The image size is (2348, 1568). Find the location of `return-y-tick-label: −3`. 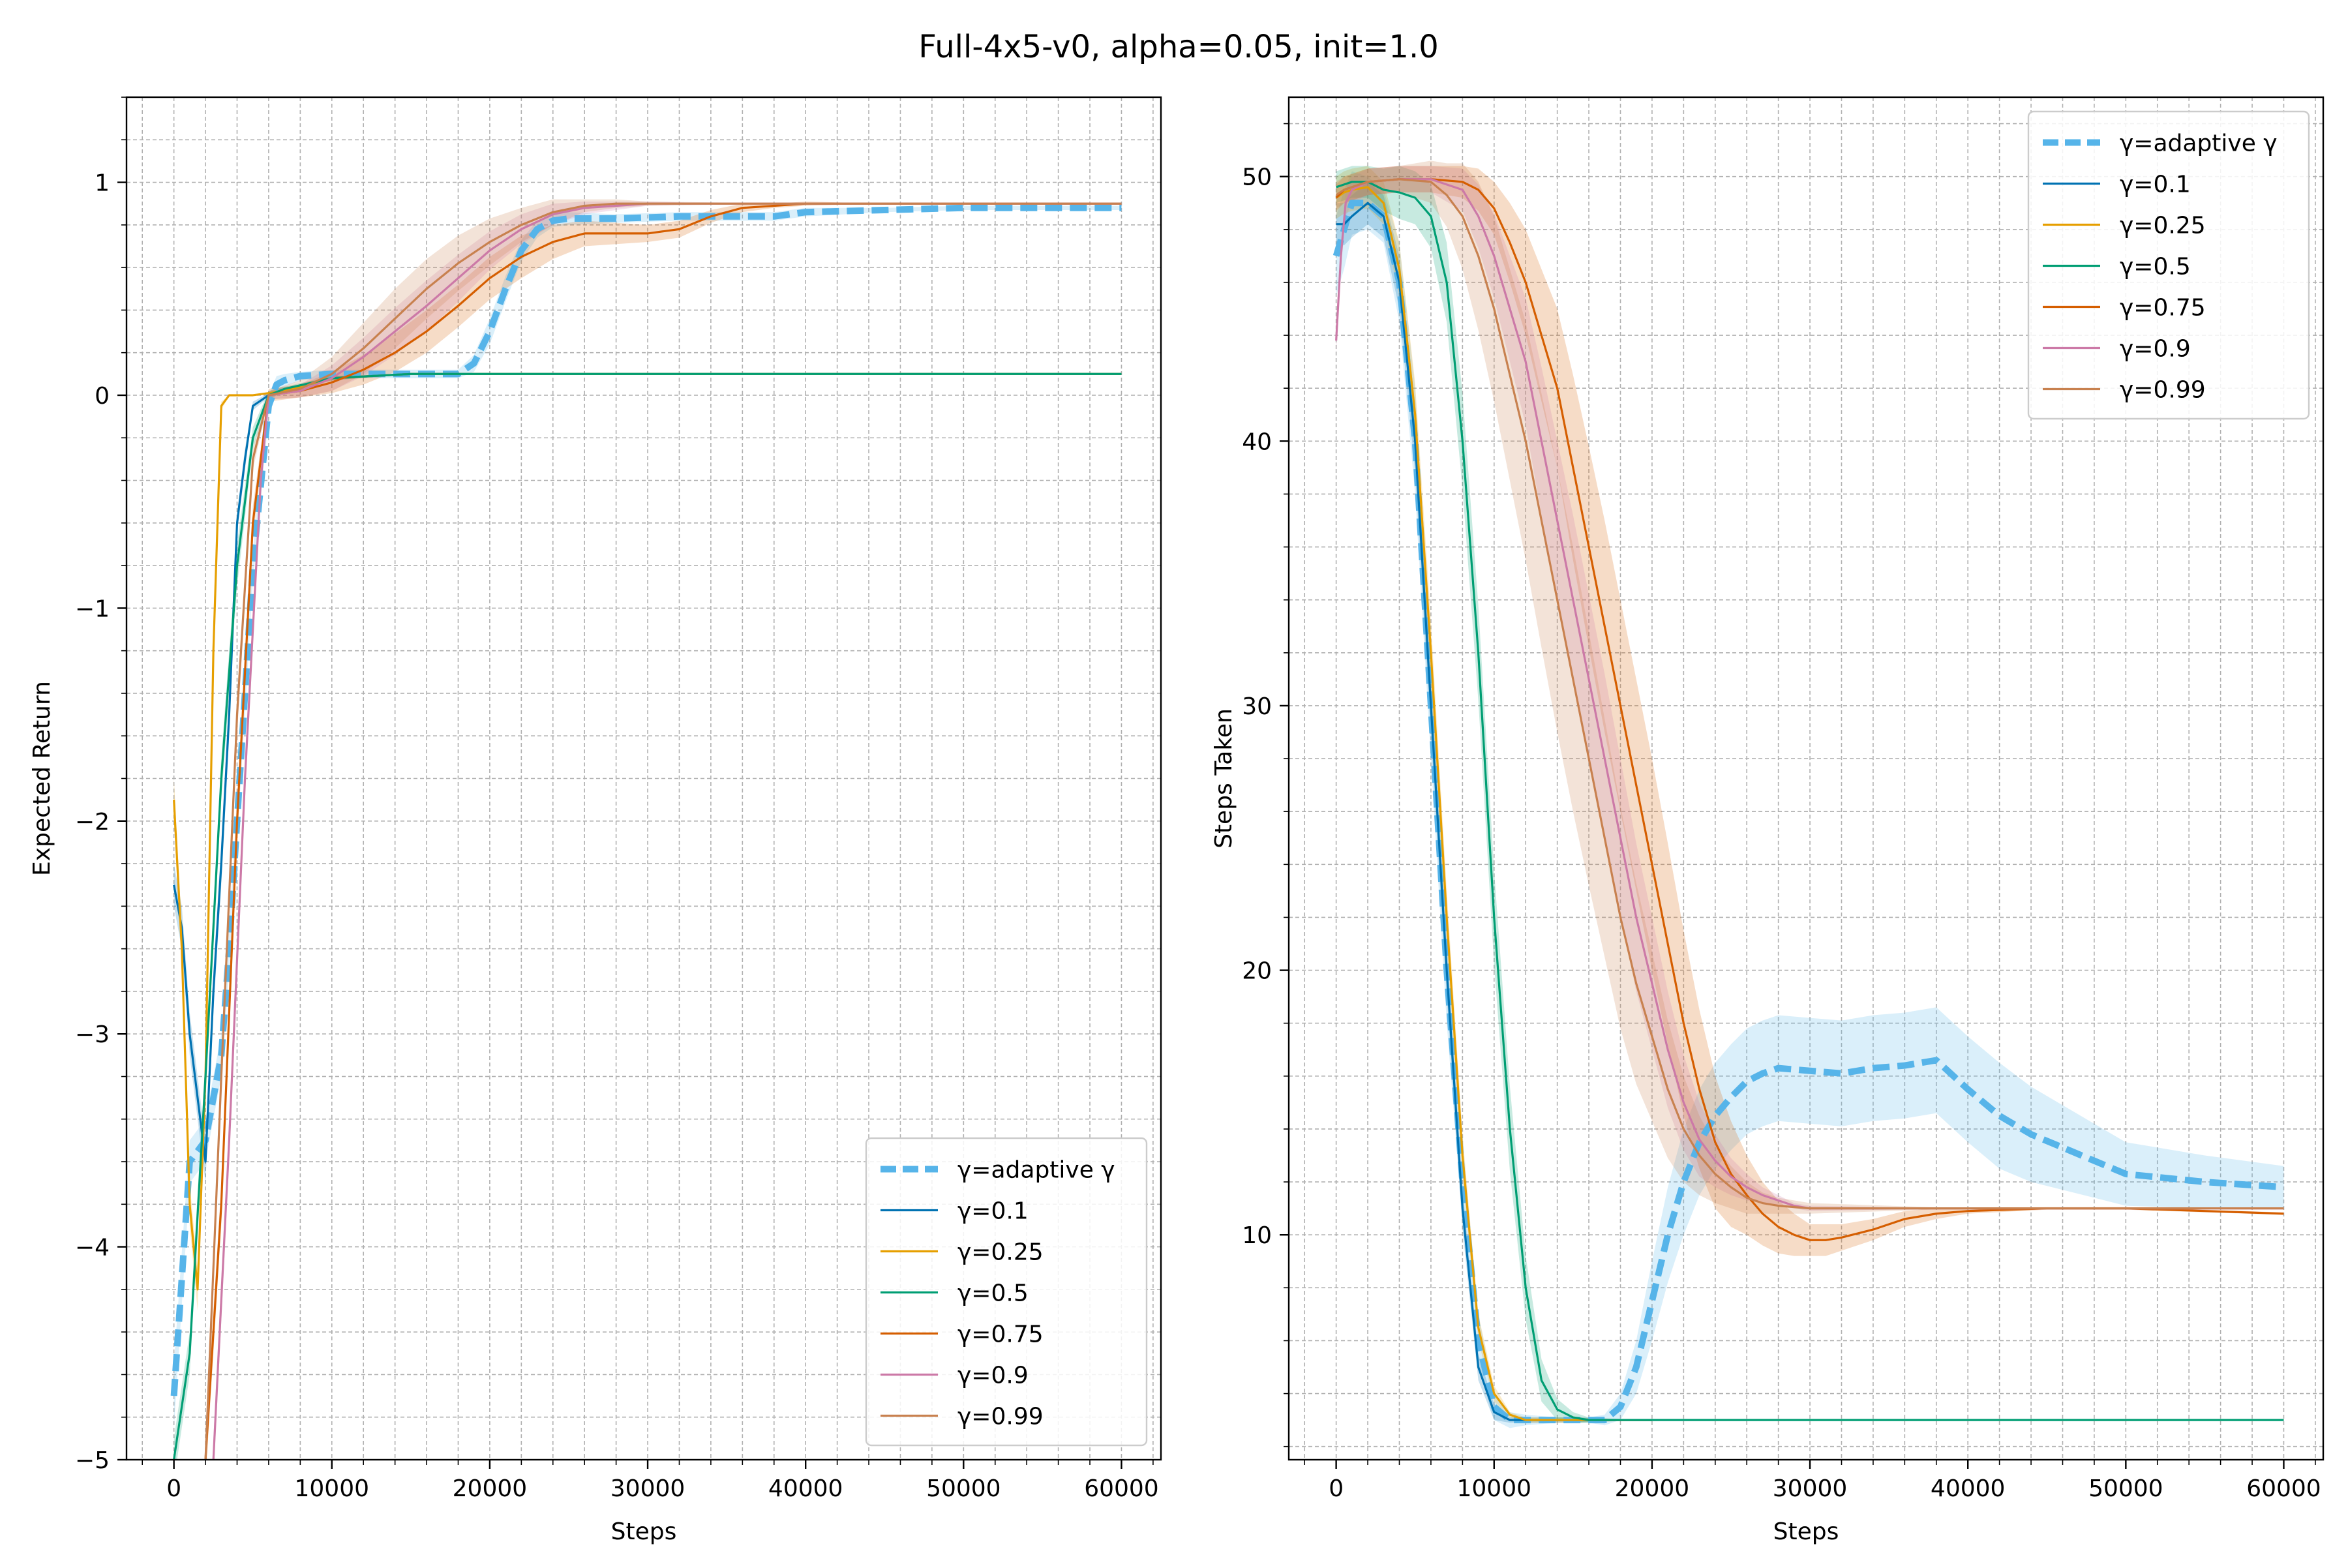

return-y-tick-label: −3 is located at coordinates (93, 1034).